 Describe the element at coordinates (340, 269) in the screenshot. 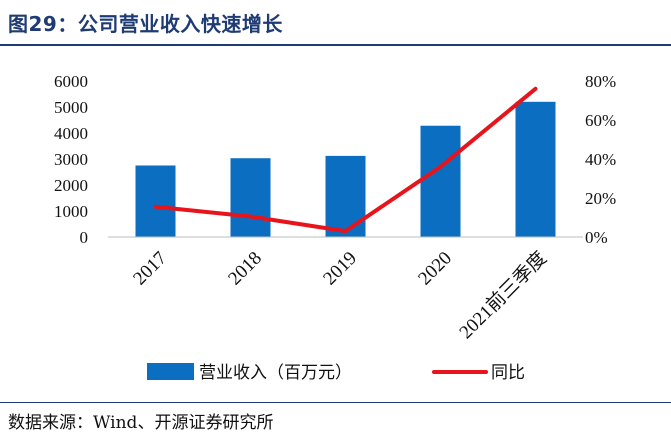

I see `category-label: 2019` at that location.